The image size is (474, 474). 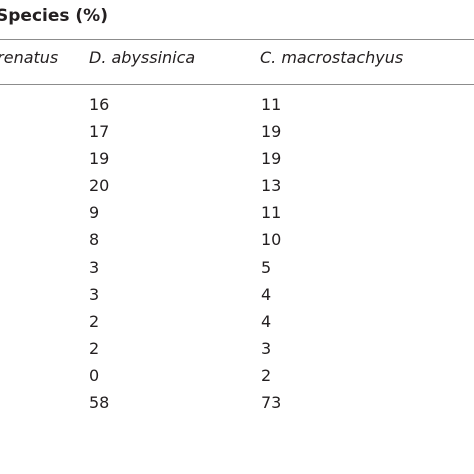 I want to click on table-row: 3 4, so click(x=237, y=294).